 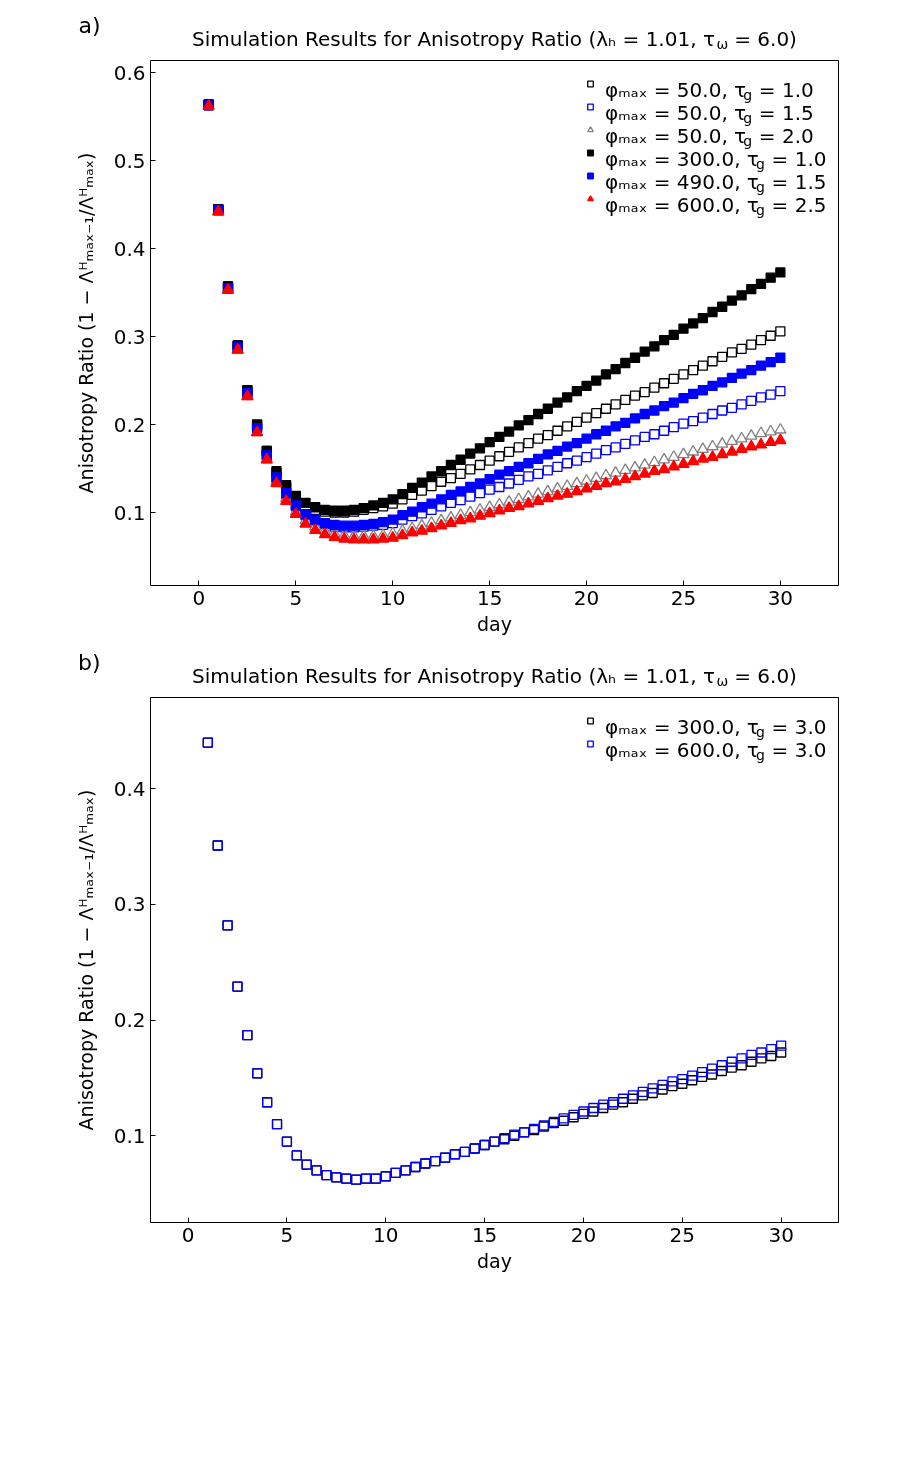 I want to click on y-tick-label: 0.5, so click(x=129, y=160).